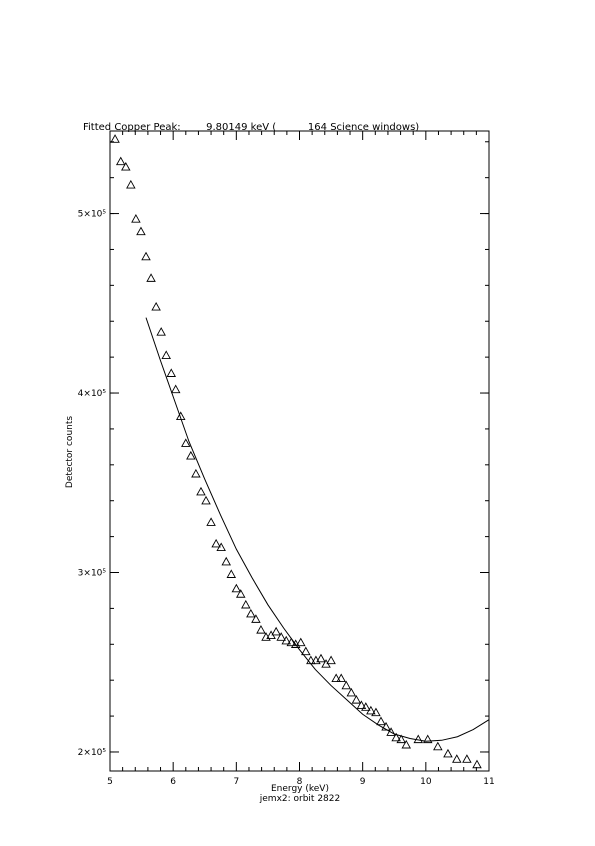  Describe the element at coordinates (363, 782) in the screenshot. I see `x-tick-label: 9` at that location.